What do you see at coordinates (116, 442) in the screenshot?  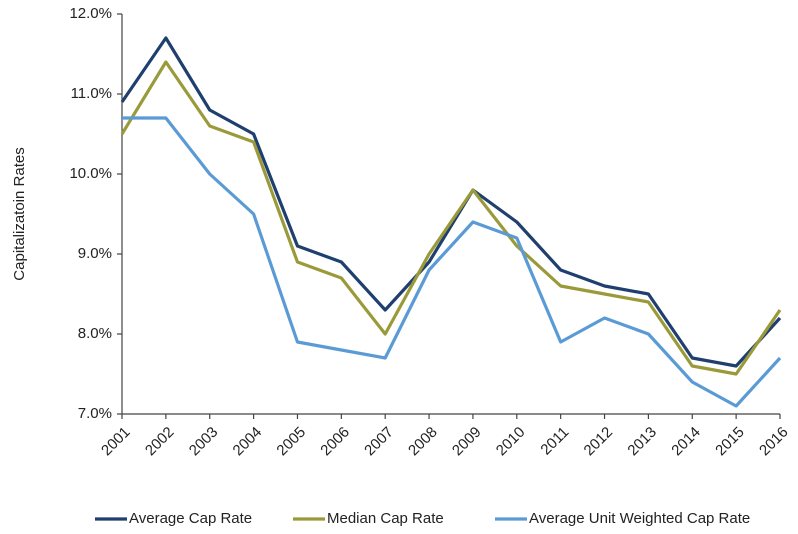 I see `x-tick-label: 2001` at bounding box center [116, 442].